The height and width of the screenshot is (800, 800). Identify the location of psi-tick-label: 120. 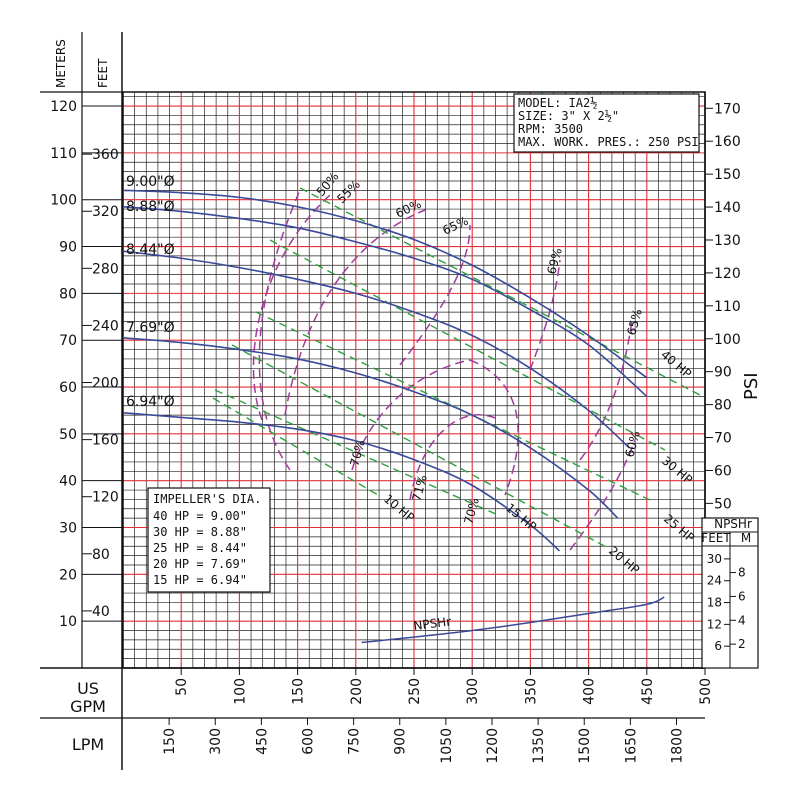
(727, 274).